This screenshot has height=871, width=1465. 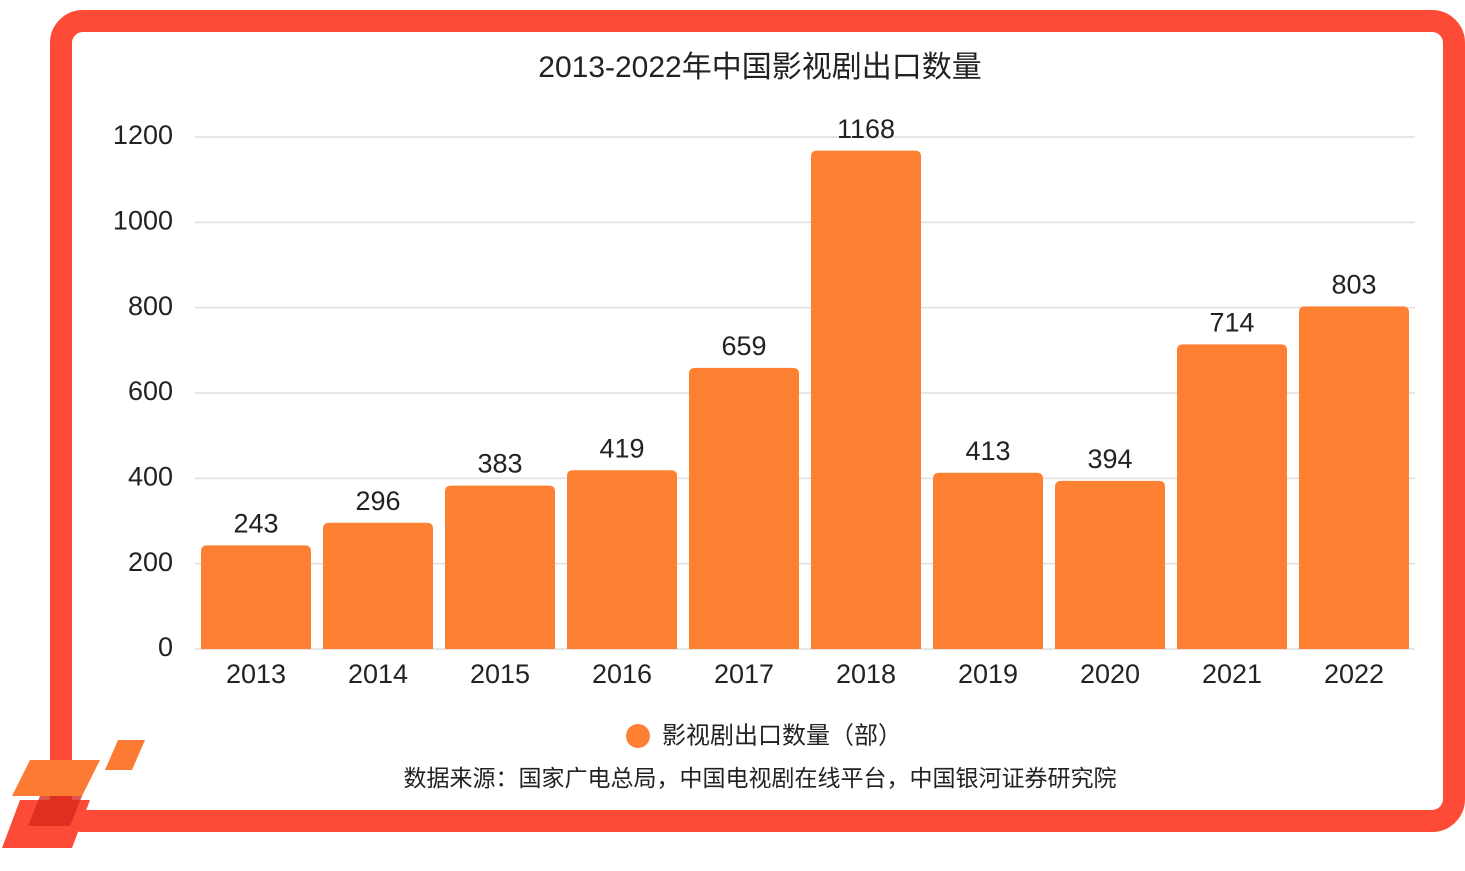 What do you see at coordinates (866, 129) in the screenshot?
I see `value-label: 1168` at bounding box center [866, 129].